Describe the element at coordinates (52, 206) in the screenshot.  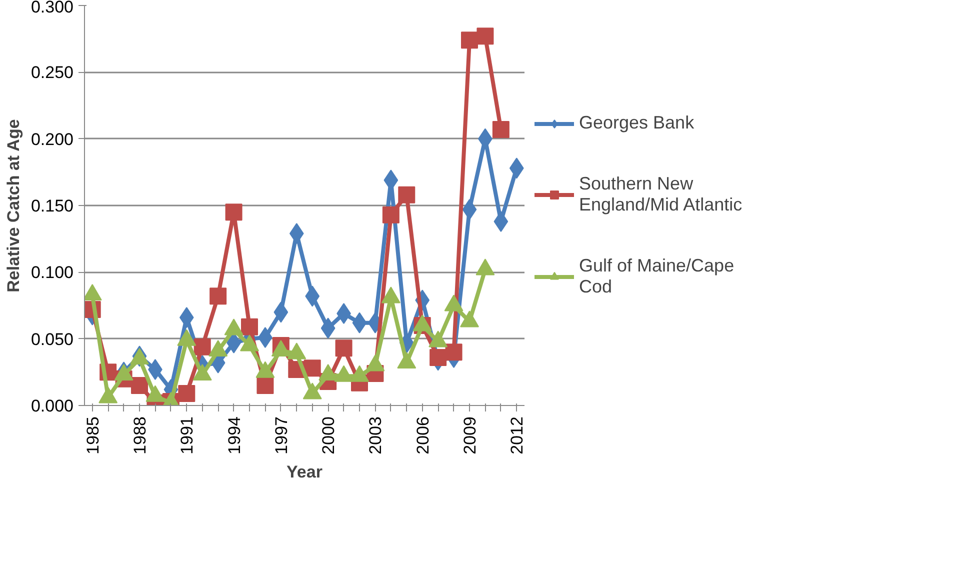
I see `y-tick-label: 0.150` at that location.